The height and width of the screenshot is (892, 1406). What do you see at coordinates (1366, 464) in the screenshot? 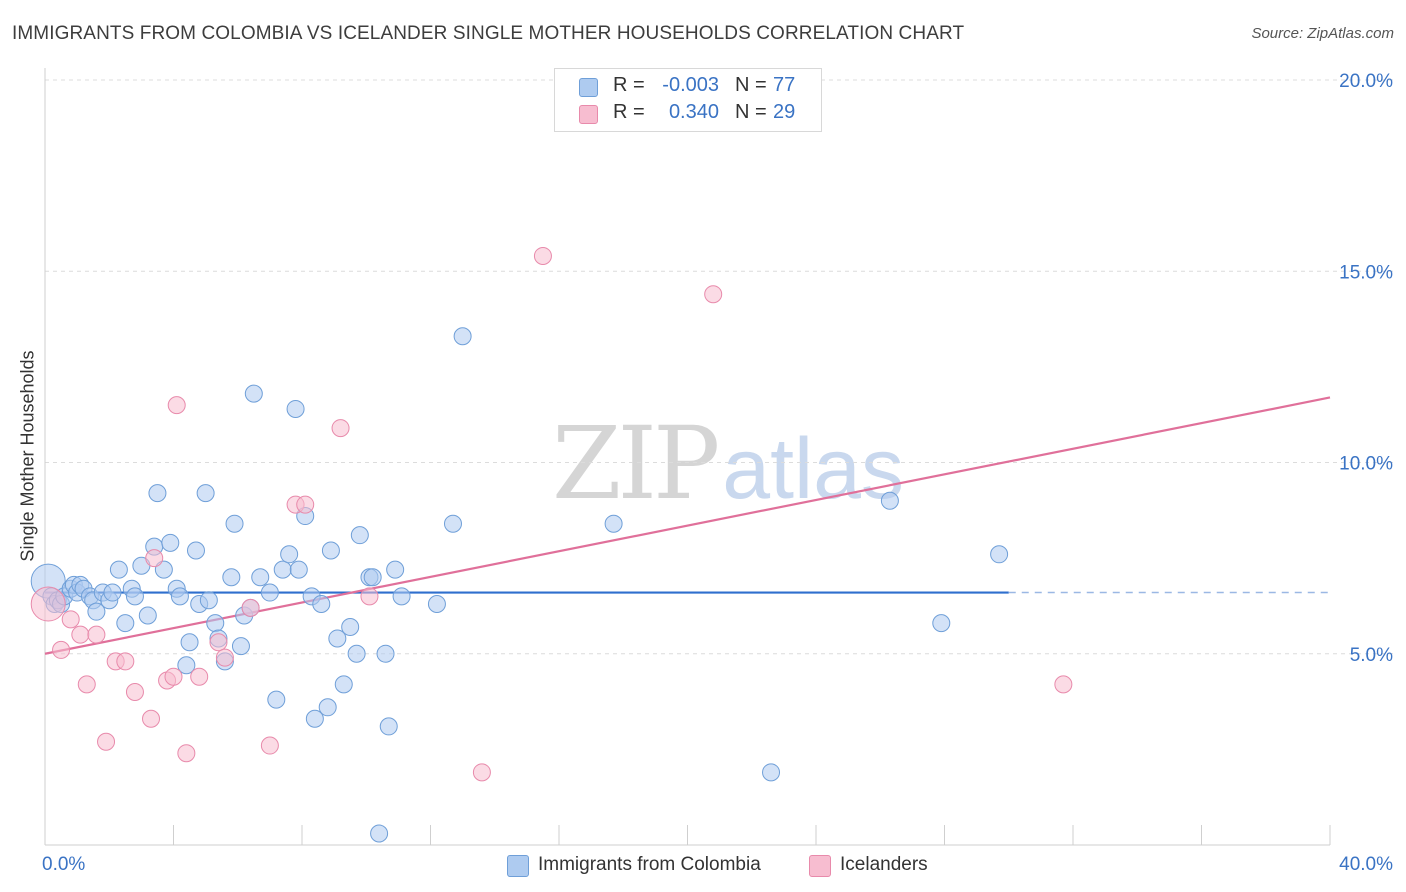
I see `y-tick-label: 10.0%` at bounding box center [1366, 464].